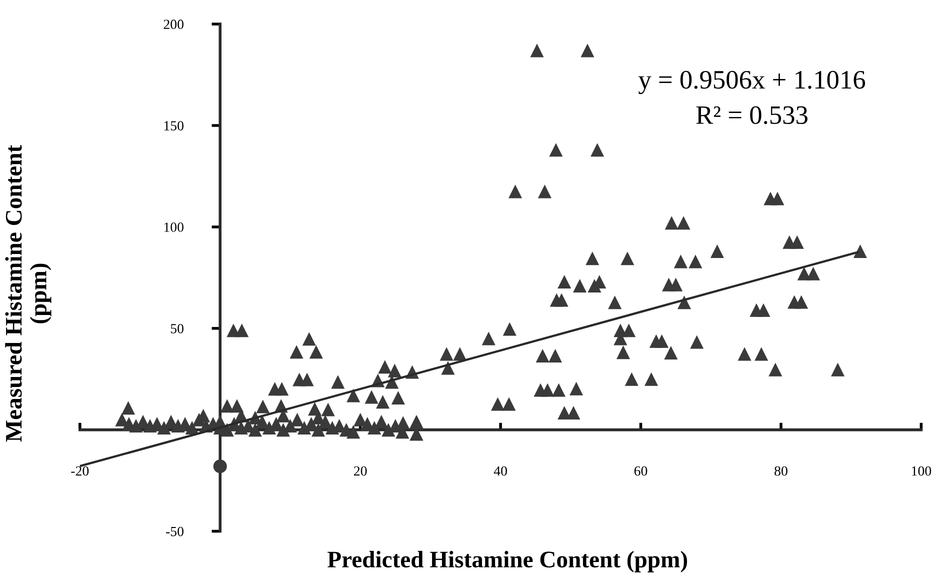 The height and width of the screenshot is (587, 940). What do you see at coordinates (360, 471) in the screenshot?
I see `x-tick-label: 20` at bounding box center [360, 471].